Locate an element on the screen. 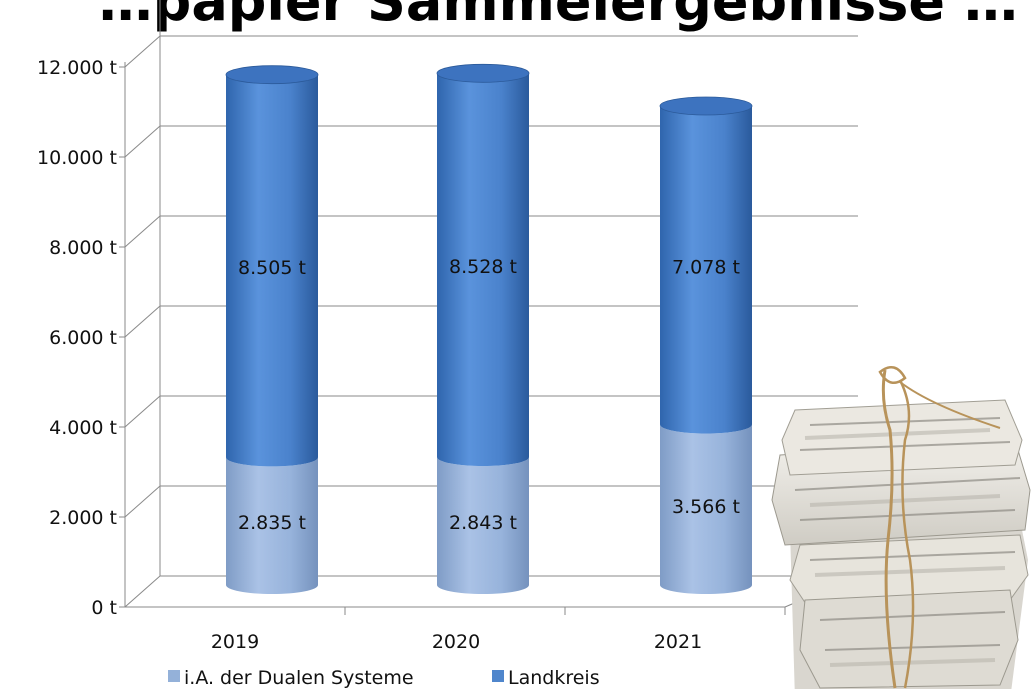 The height and width of the screenshot is (689, 1035). data-label: 3.566 t is located at coordinates (706, 507).